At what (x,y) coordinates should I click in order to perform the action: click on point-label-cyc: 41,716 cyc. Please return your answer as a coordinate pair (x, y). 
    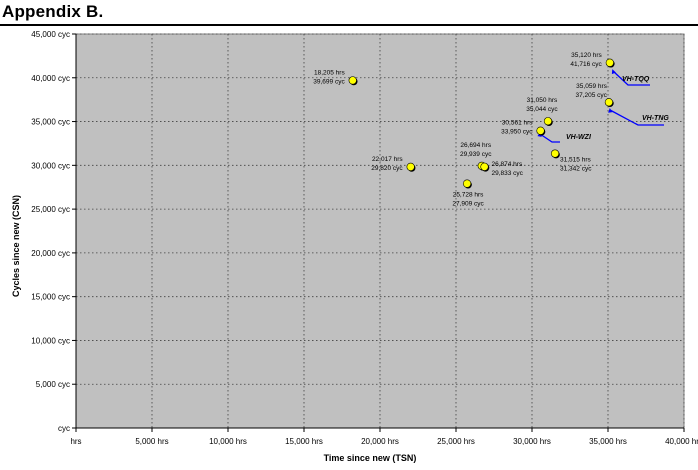
    Looking at the image, I should click on (586, 64).